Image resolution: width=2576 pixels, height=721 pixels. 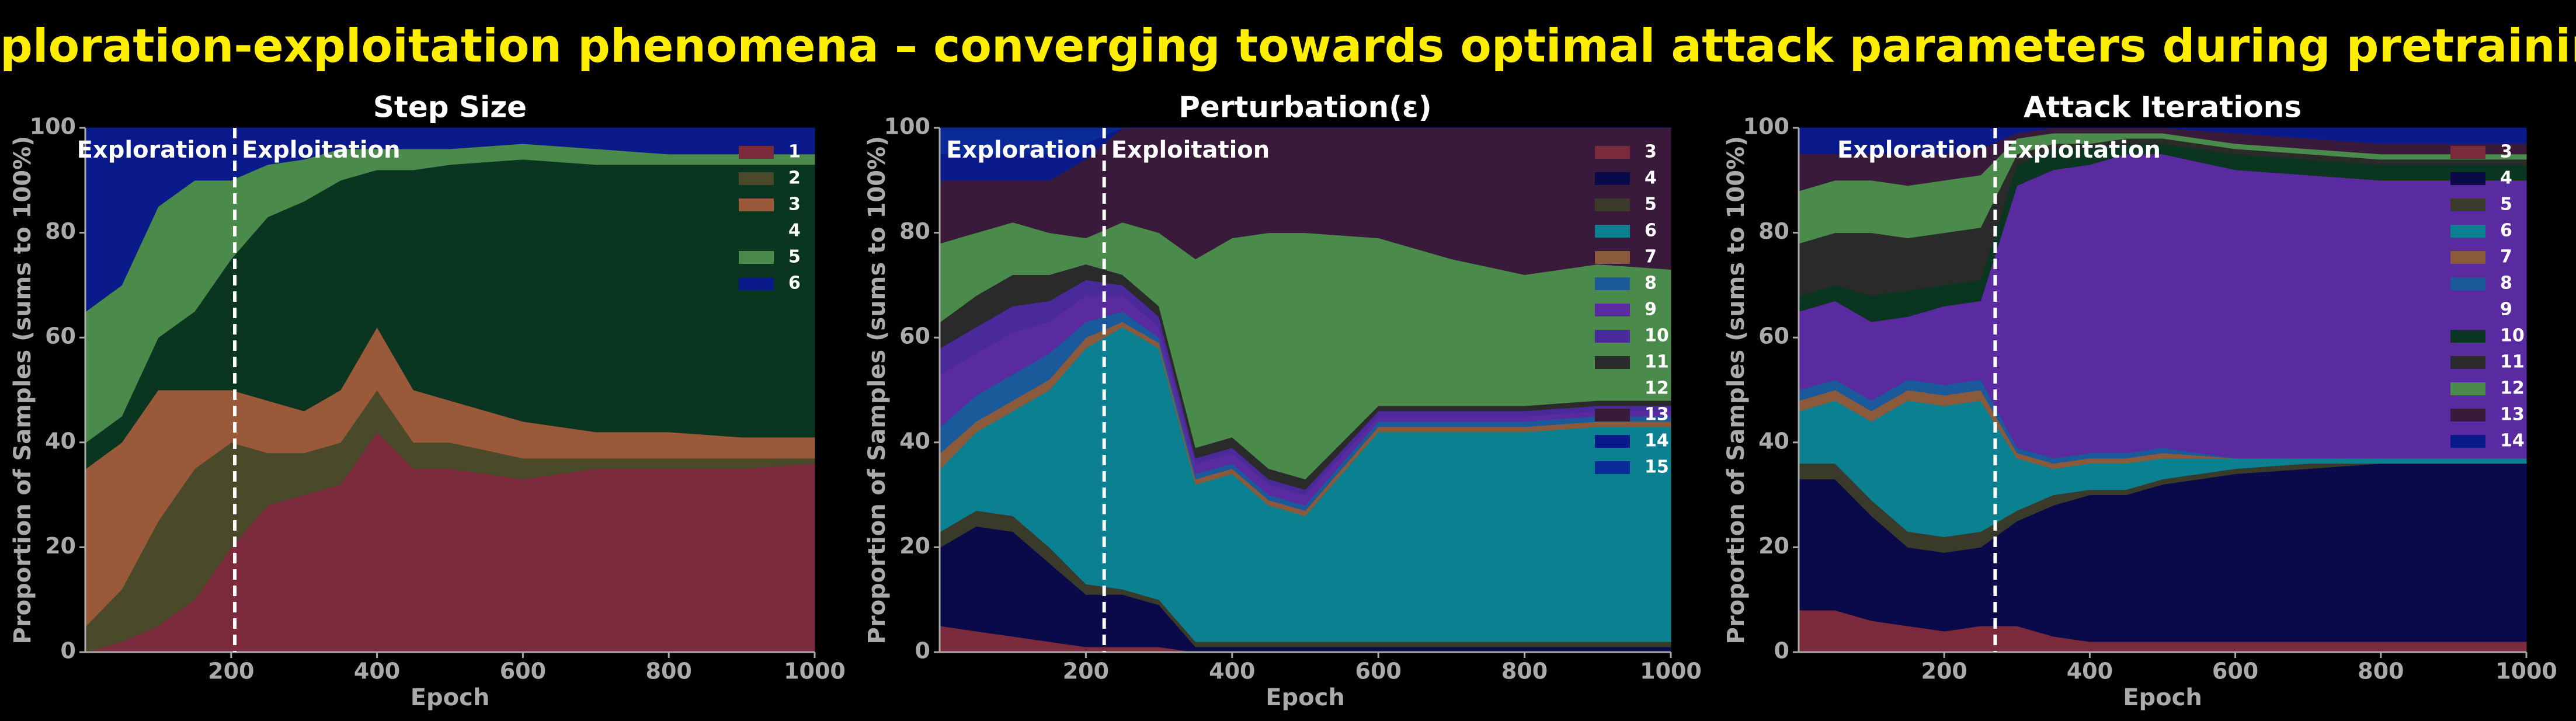 I want to click on legend-label: 14, so click(x=2512, y=441).